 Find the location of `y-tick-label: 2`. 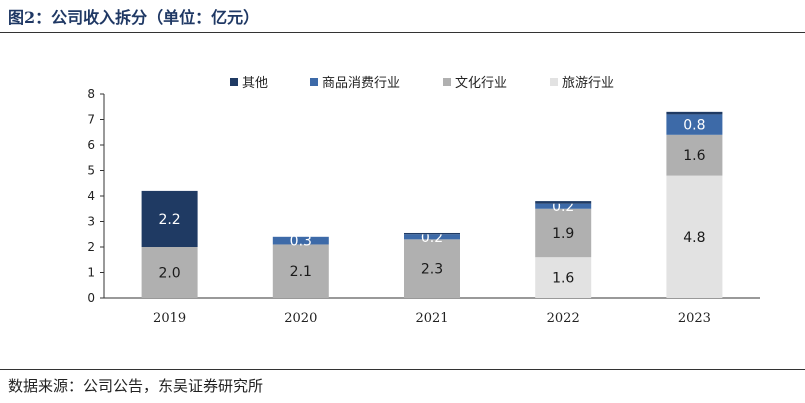

y-tick-label: 2 is located at coordinates (91, 247).